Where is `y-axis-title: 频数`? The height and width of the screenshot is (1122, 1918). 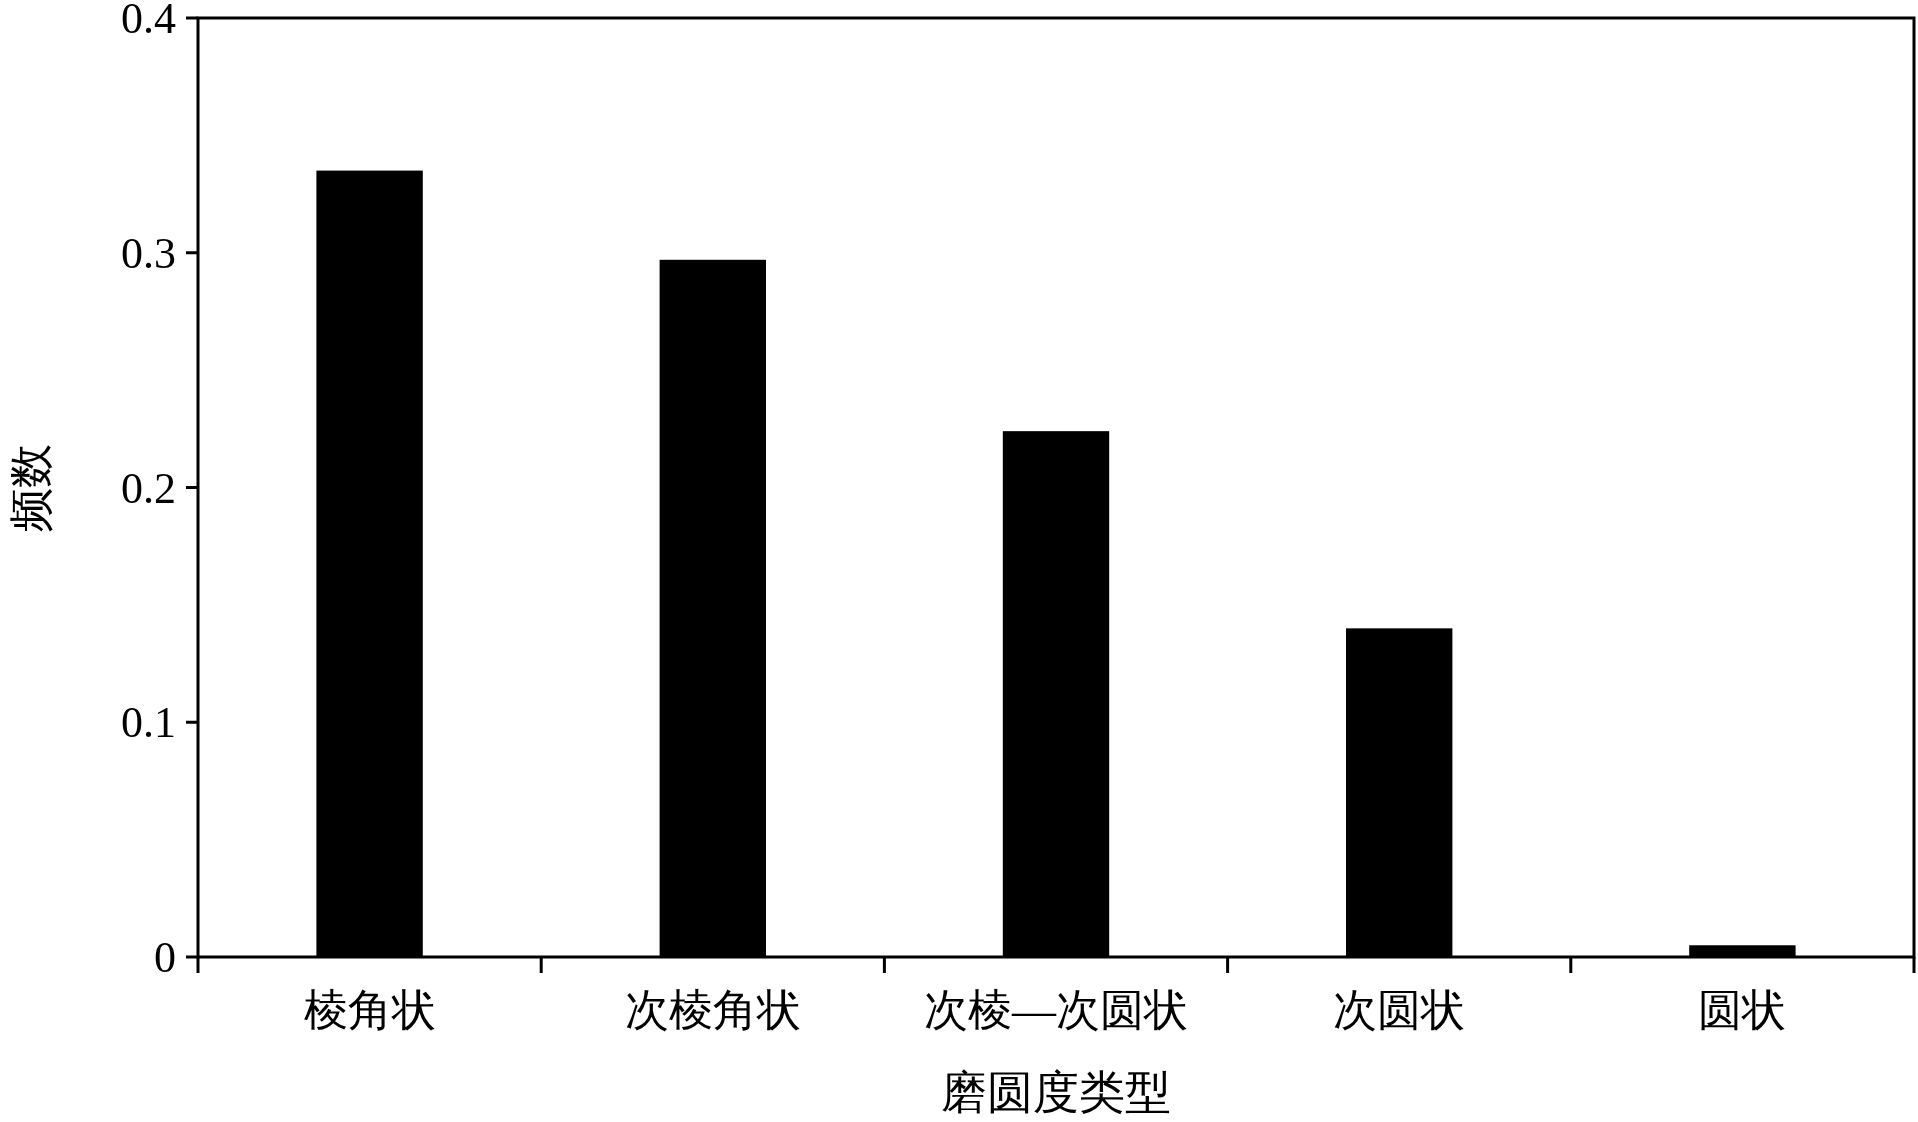
y-axis-title: 频数 is located at coordinates (31, 487).